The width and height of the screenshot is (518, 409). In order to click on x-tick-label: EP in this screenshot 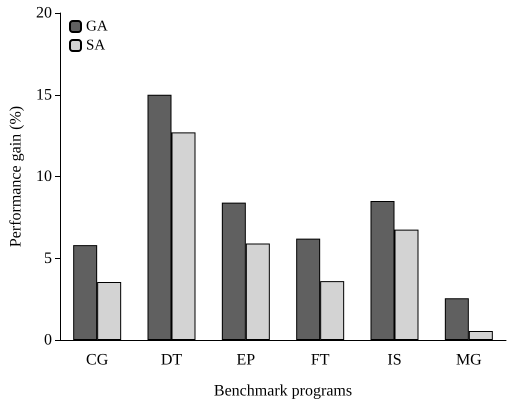, I will do `click(246, 360)`.